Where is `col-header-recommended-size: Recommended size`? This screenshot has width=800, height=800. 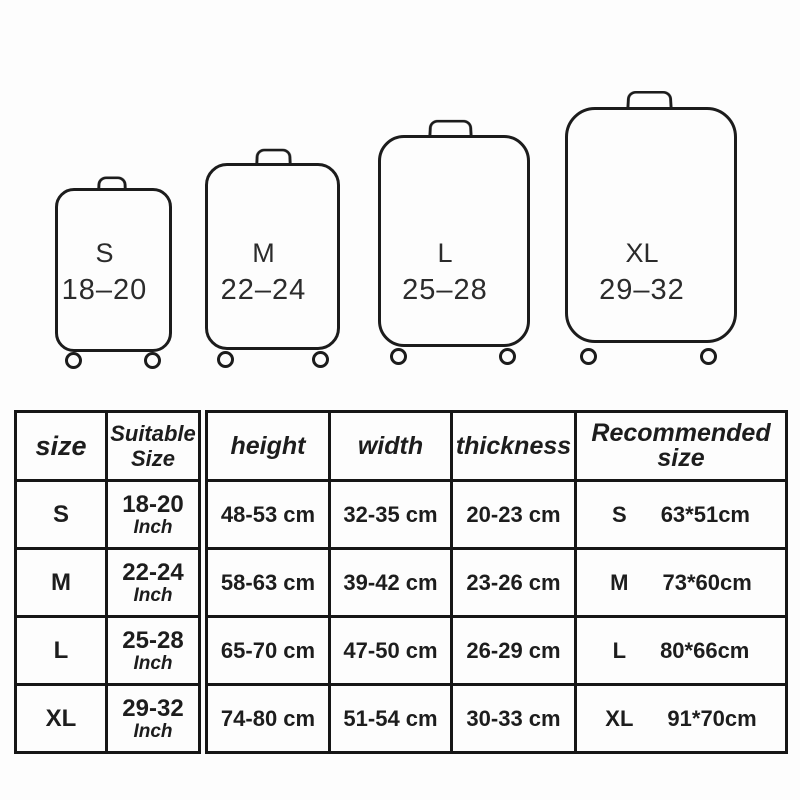 col-header-recommended-size: Recommended size is located at coordinates (681, 446).